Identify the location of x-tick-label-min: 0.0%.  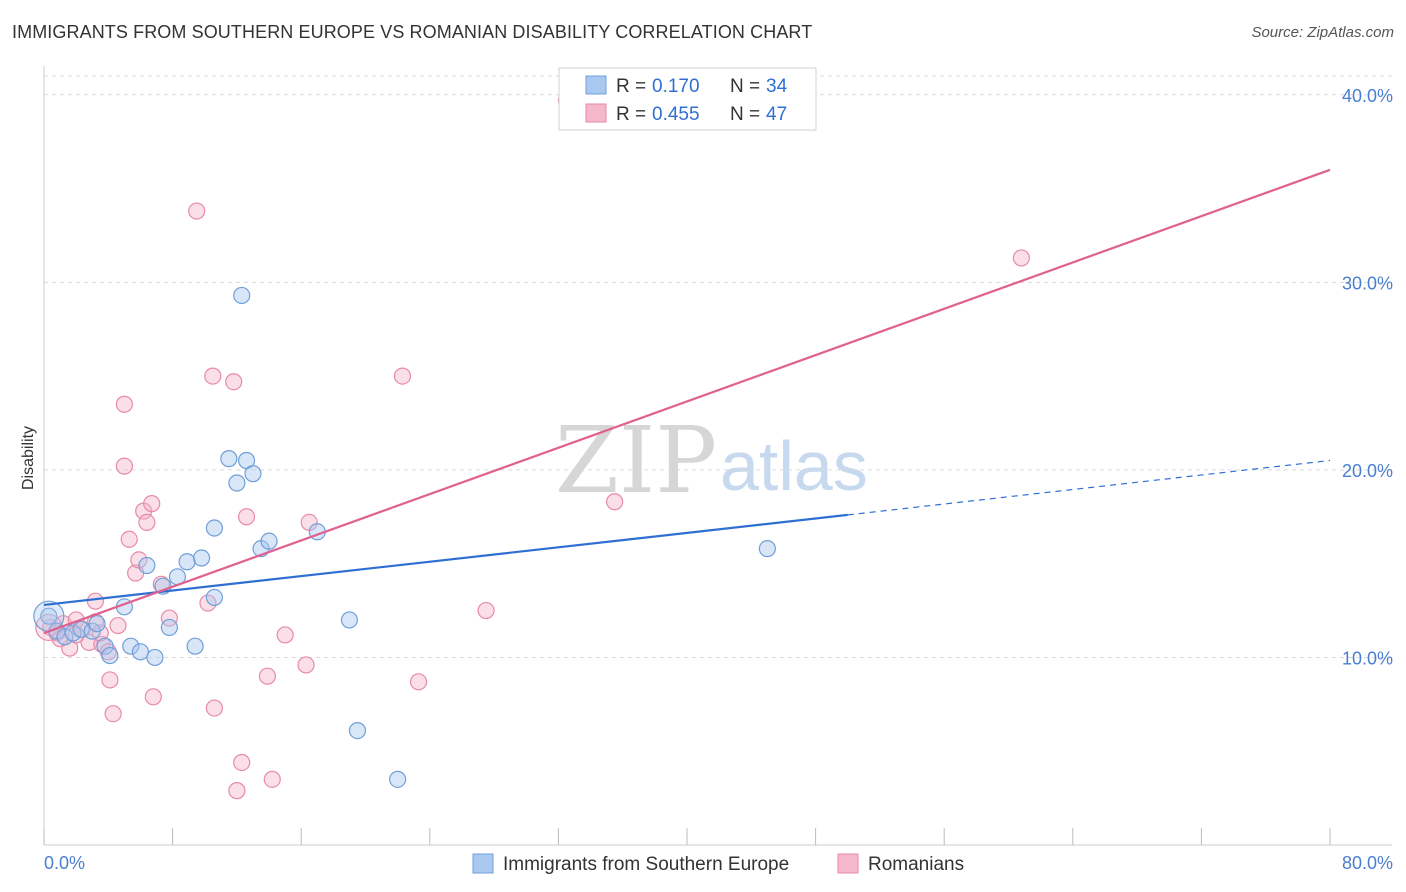
(64, 863).